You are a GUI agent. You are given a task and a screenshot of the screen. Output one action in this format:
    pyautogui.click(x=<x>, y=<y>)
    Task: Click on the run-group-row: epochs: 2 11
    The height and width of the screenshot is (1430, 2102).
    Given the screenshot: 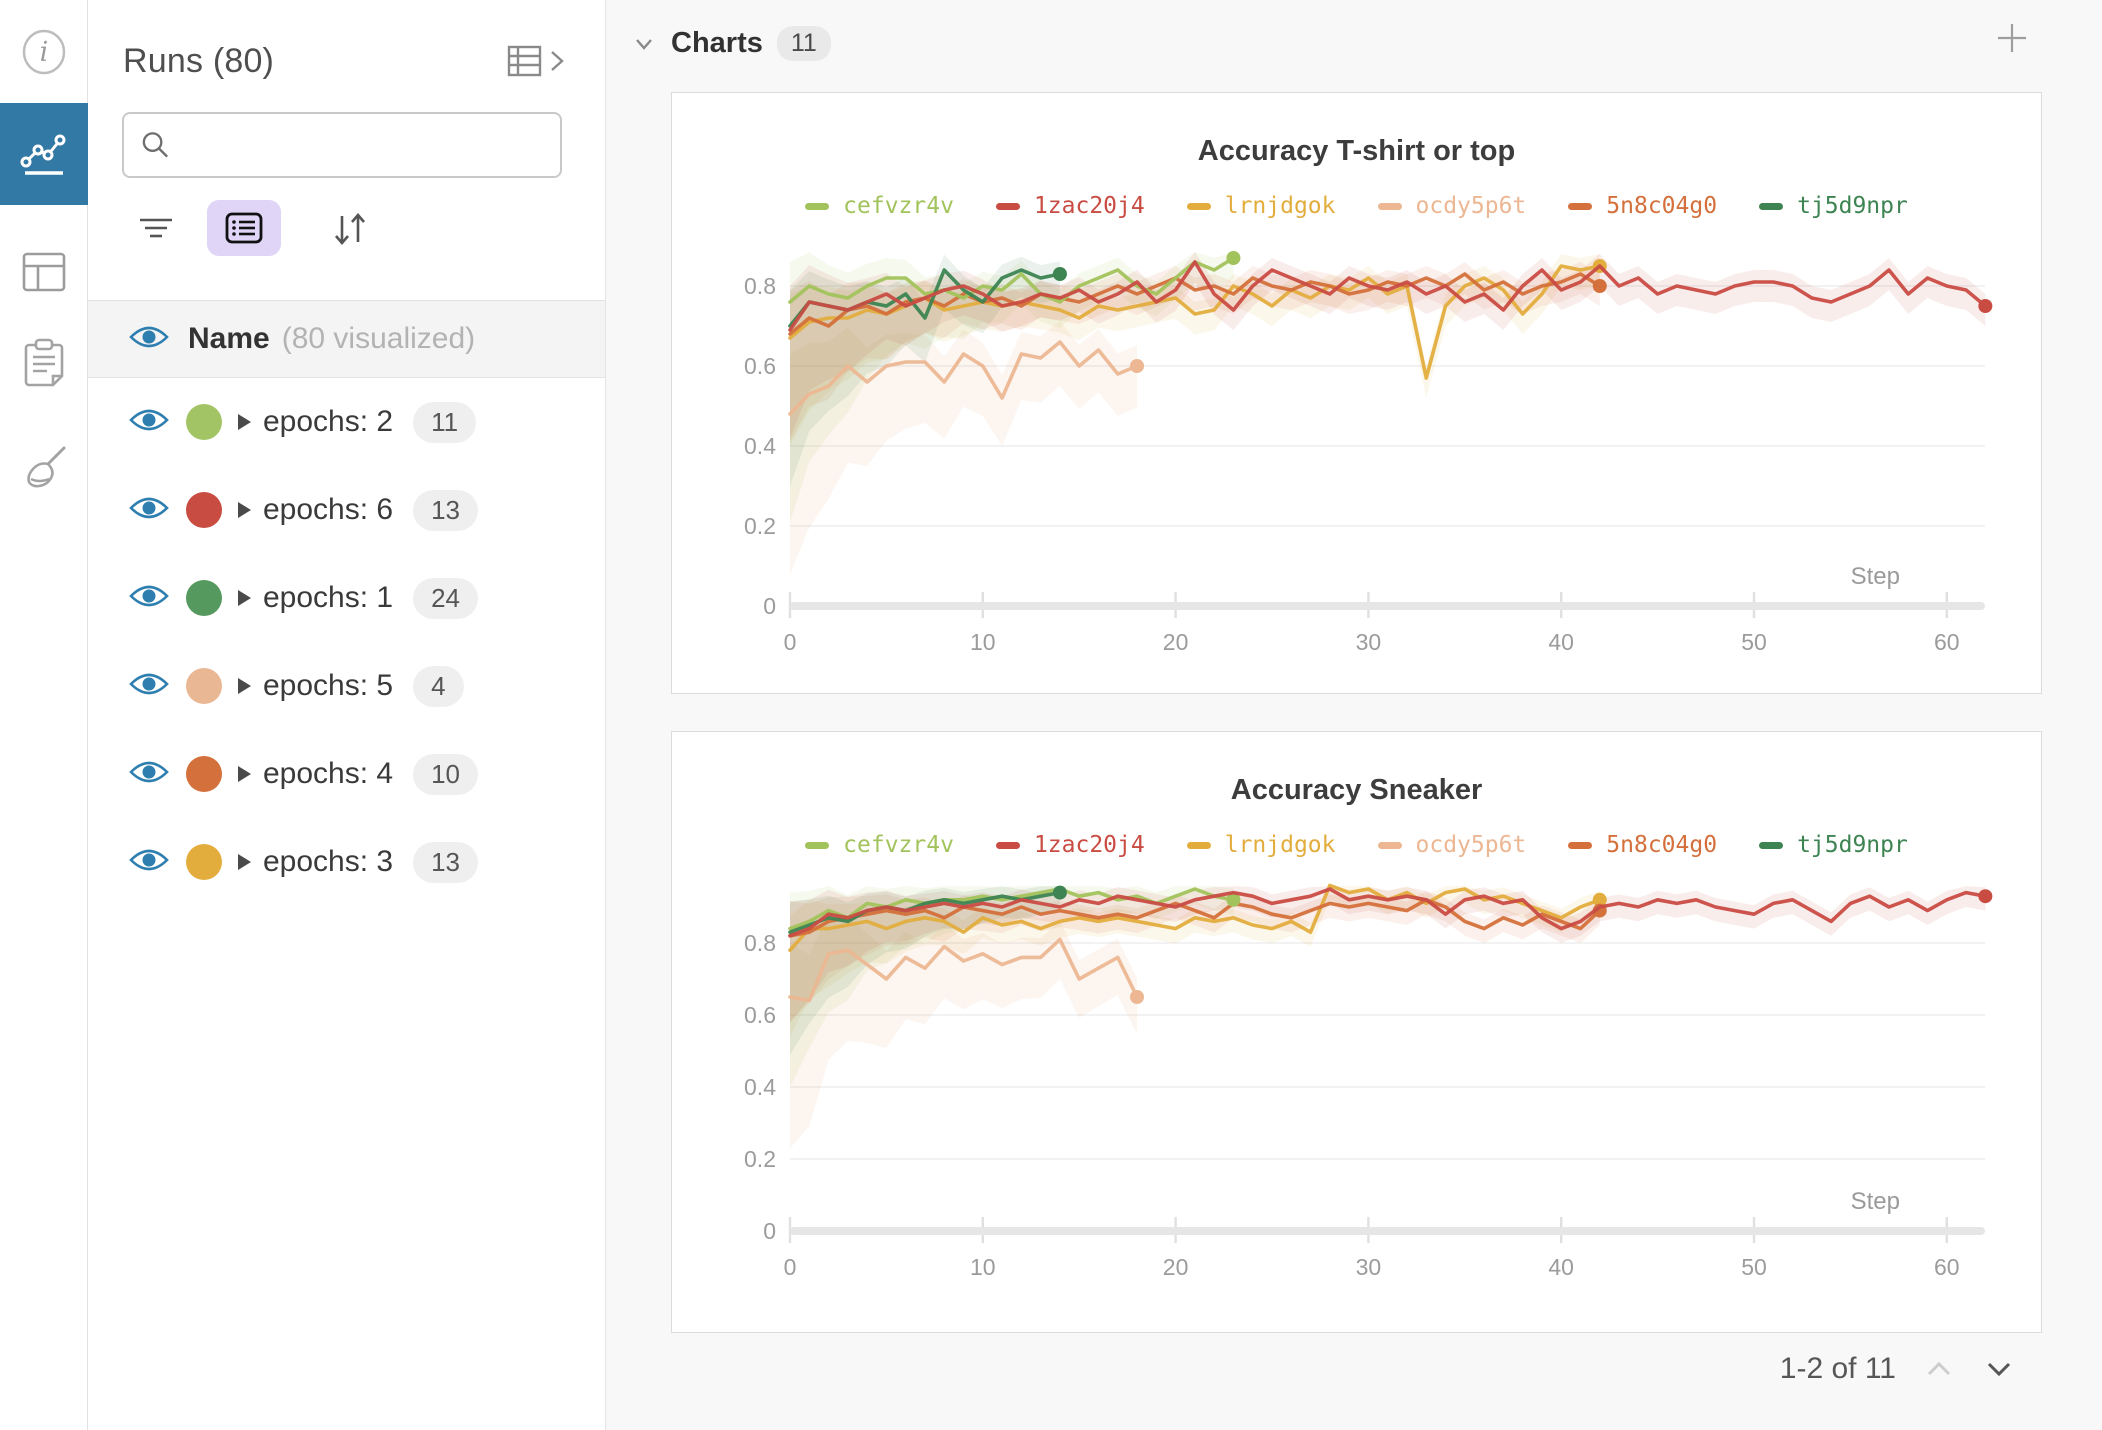 What is the action you would take?
    pyautogui.click(x=346, y=422)
    